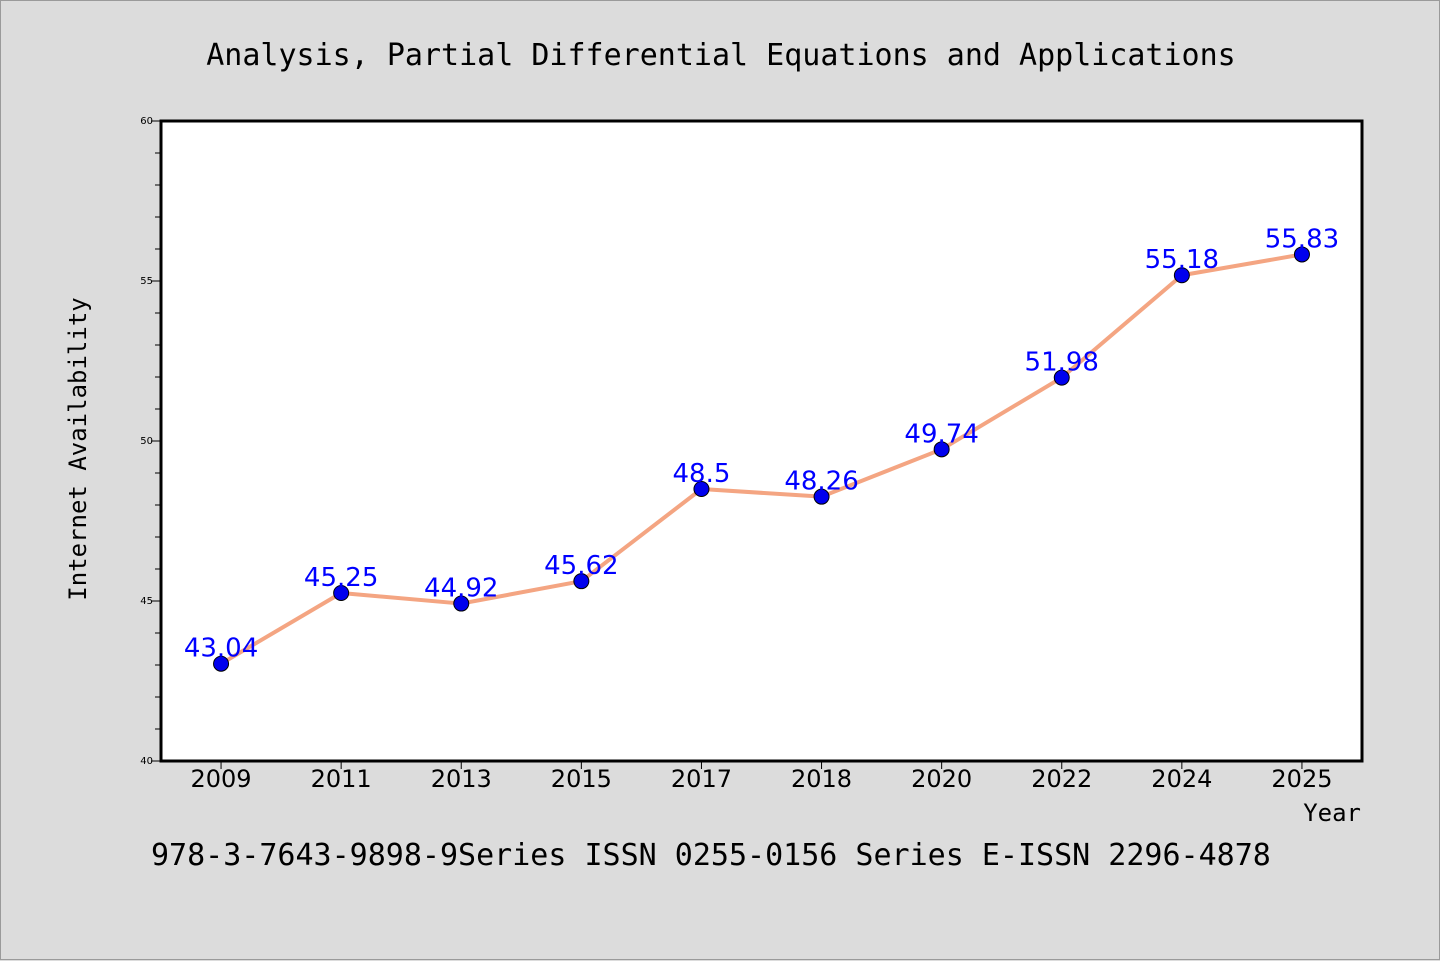 The image size is (1440, 961). Describe the element at coordinates (581, 779) in the screenshot. I see `x-tick-label: 2015` at that location.